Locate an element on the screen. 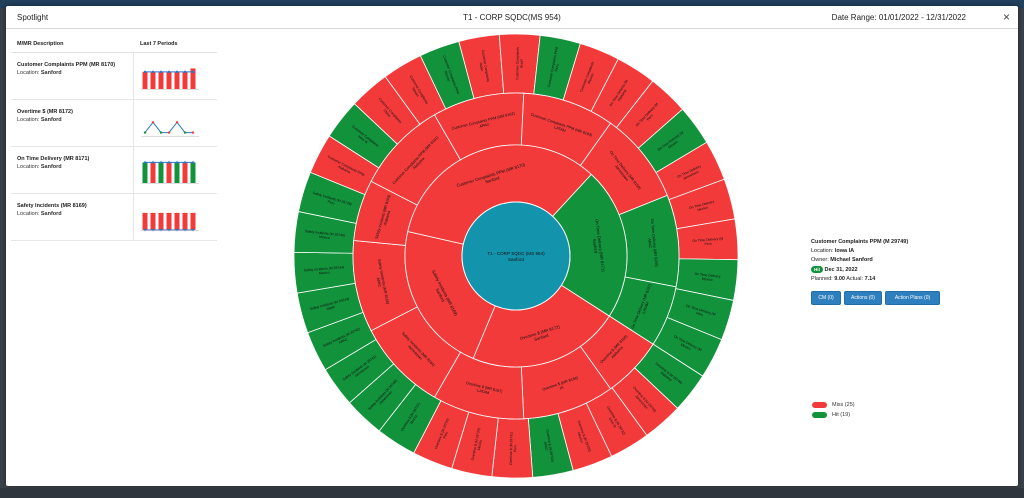  ring1-group-segment: Overtime $ (MR 8172)Sanford is located at coordinates (541, 326).